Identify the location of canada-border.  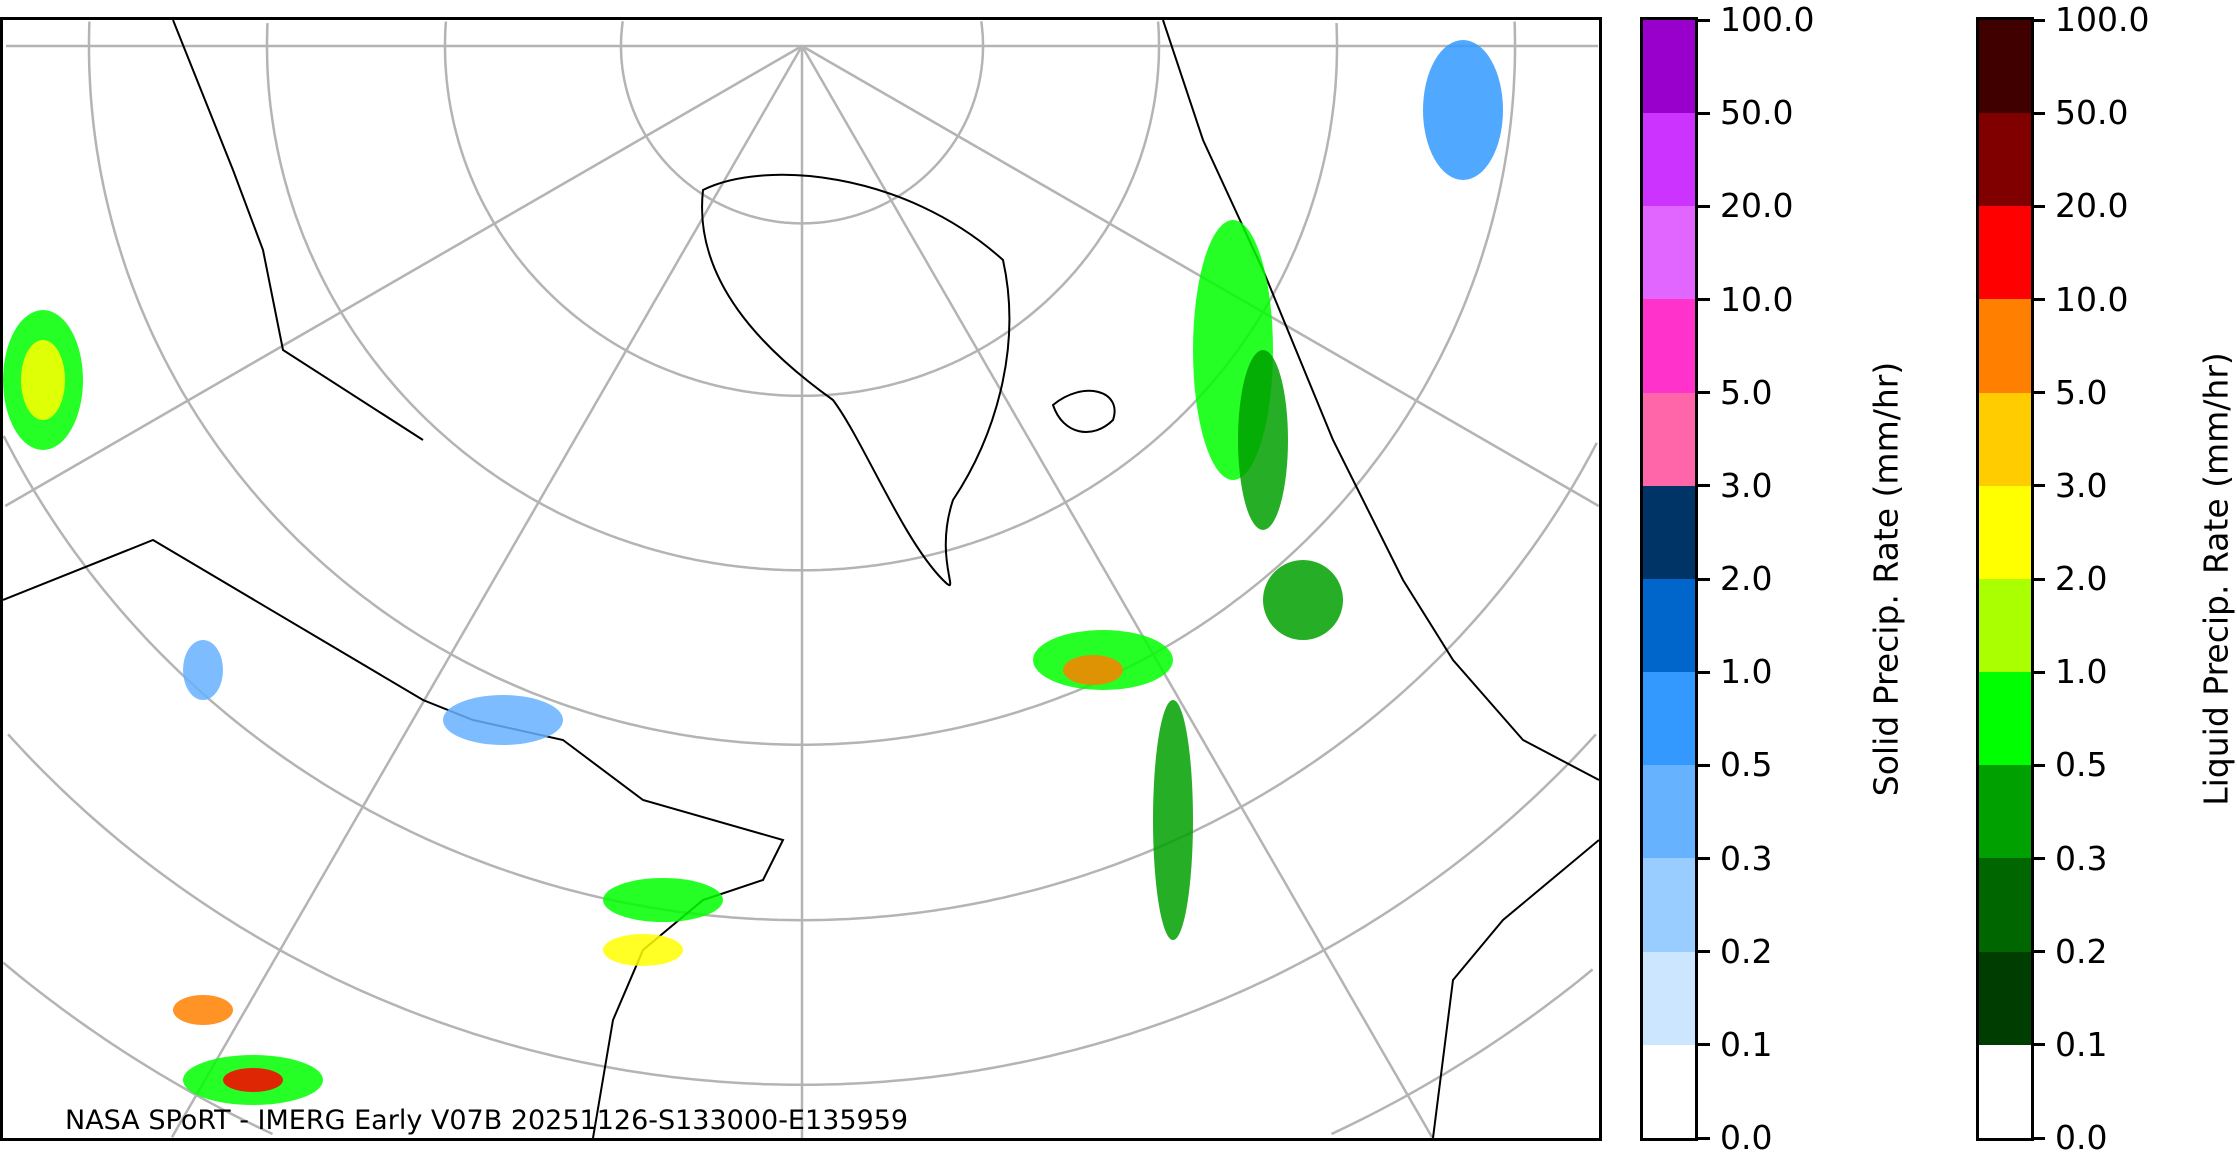
(298, 230).